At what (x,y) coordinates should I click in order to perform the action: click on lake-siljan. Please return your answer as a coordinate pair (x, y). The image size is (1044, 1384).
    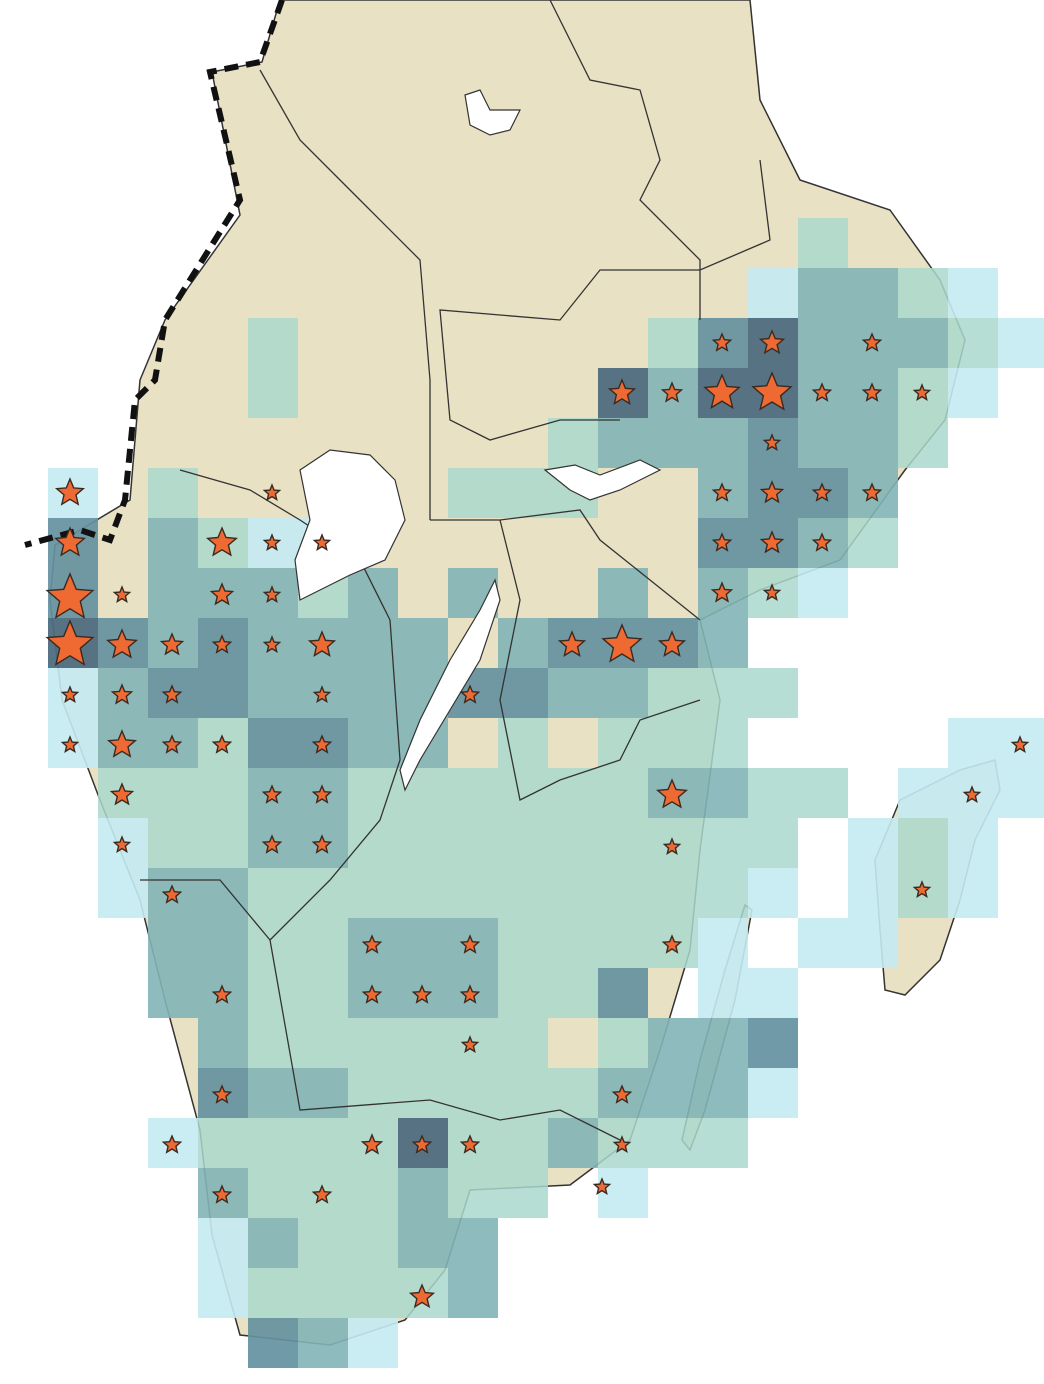
    Looking at the image, I should click on (492, 112).